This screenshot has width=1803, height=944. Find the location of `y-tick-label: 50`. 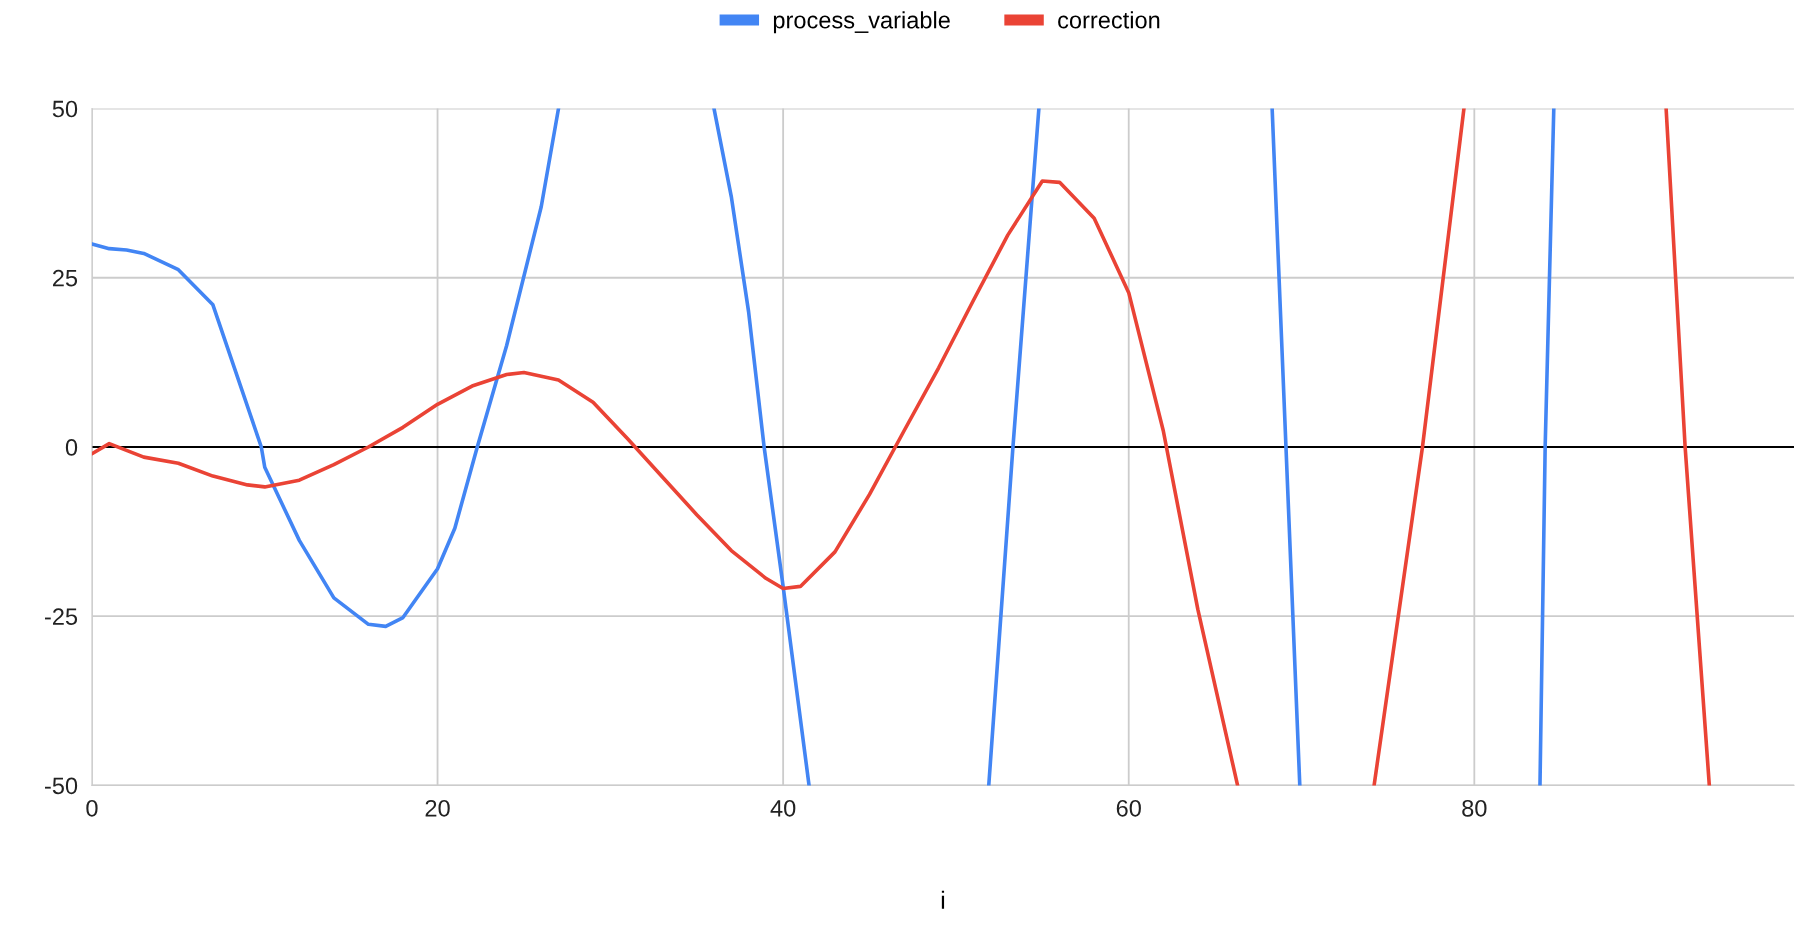

y-tick-label: 50 is located at coordinates (65, 109).